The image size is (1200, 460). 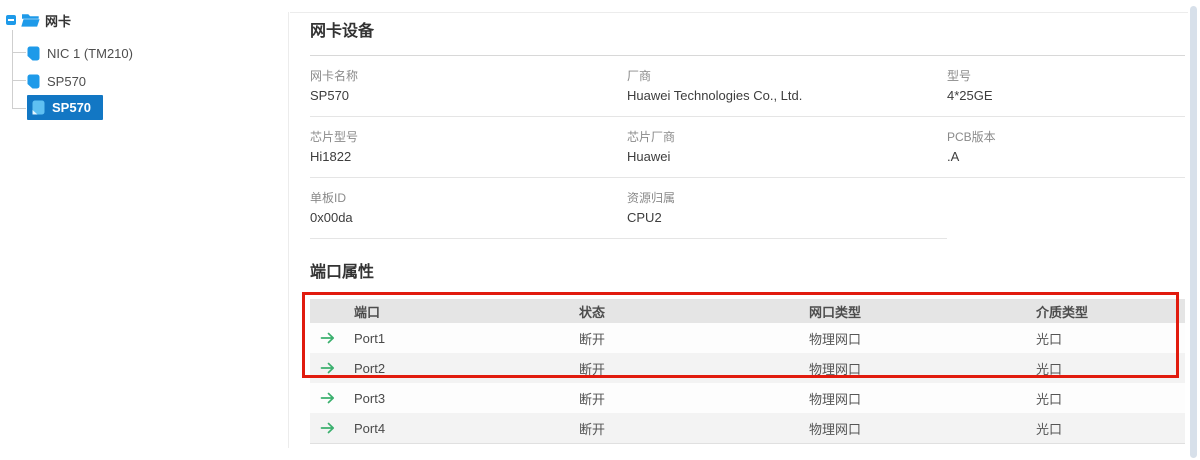 I want to click on field-board-id: 单板ID 0x00da, so click(x=468, y=208).